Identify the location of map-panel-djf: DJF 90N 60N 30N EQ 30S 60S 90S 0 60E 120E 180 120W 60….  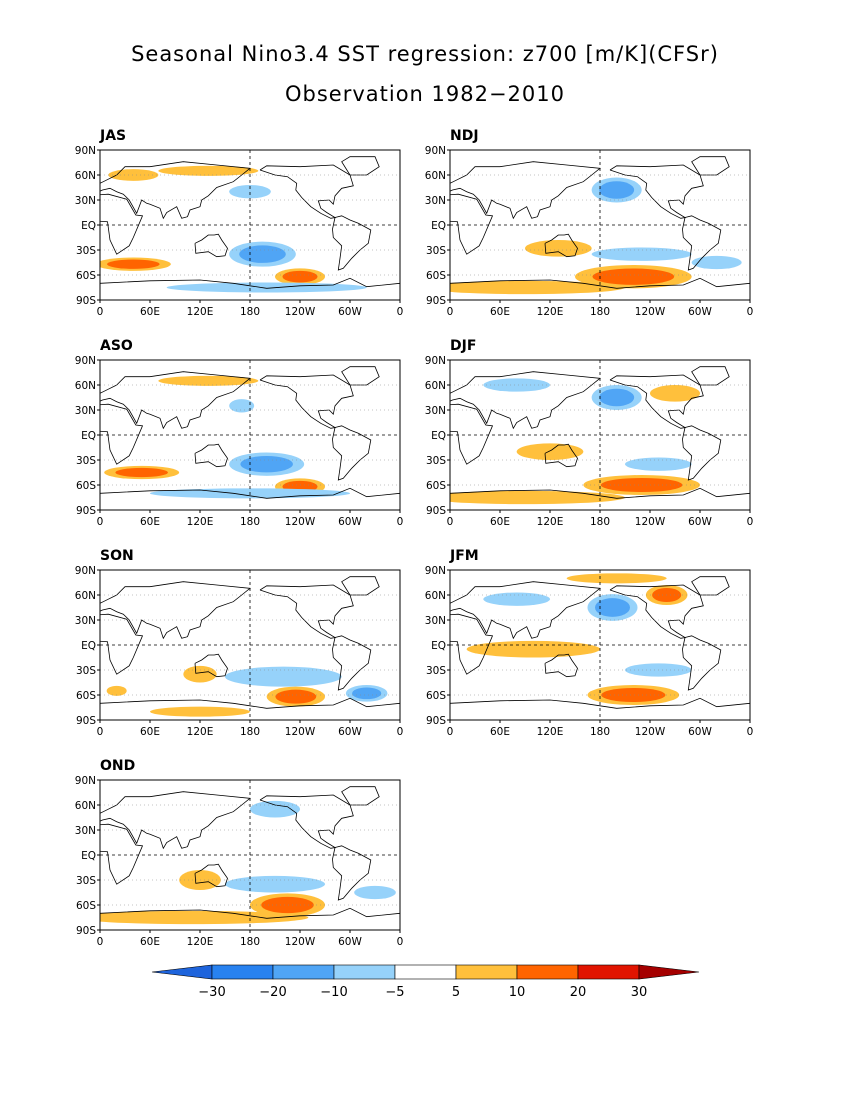
(582, 438).